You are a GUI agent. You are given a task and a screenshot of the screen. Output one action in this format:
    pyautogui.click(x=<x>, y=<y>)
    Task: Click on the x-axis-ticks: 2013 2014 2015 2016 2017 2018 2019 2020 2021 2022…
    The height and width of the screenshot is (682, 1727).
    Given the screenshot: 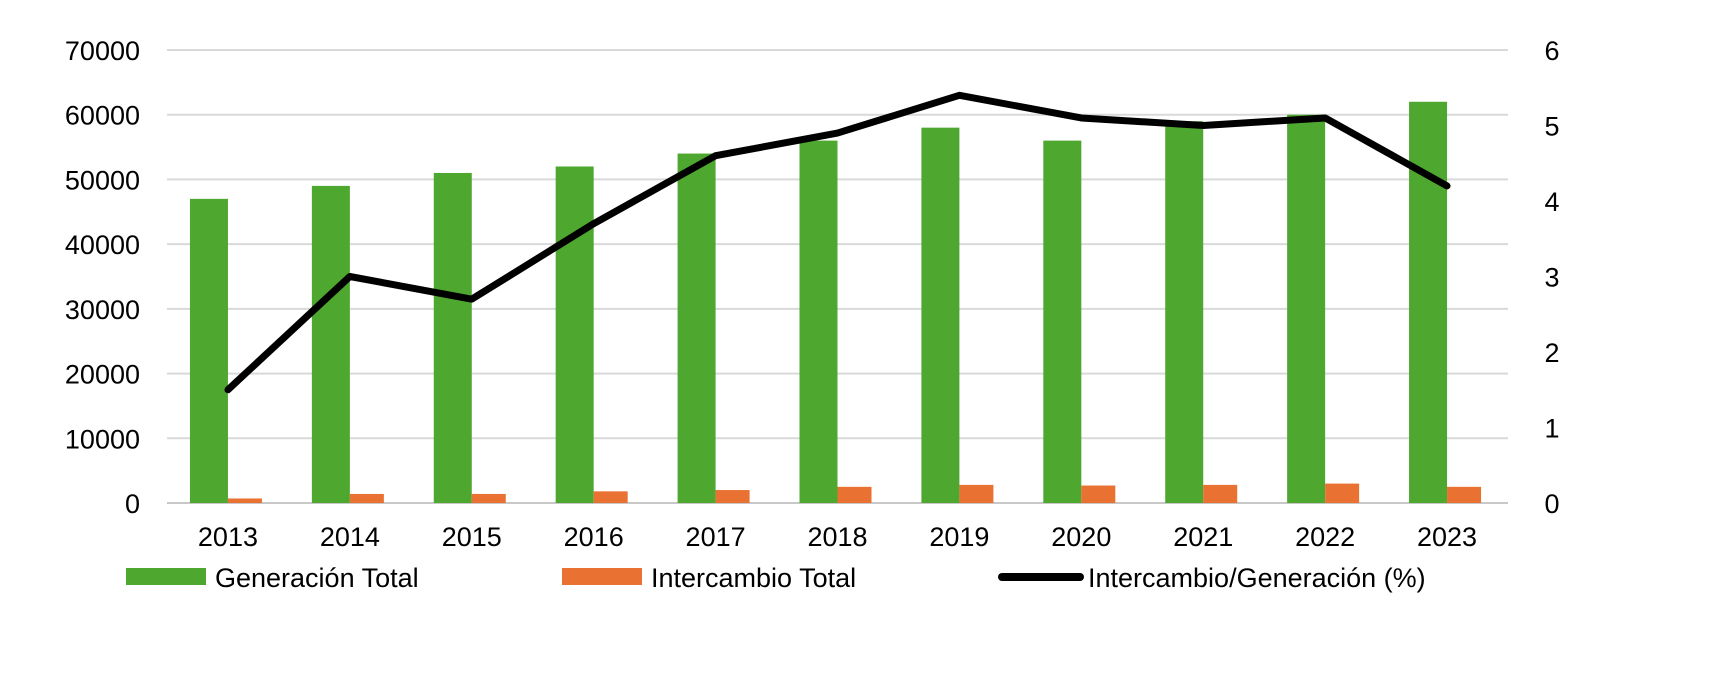 What is the action you would take?
    pyautogui.click(x=837, y=537)
    